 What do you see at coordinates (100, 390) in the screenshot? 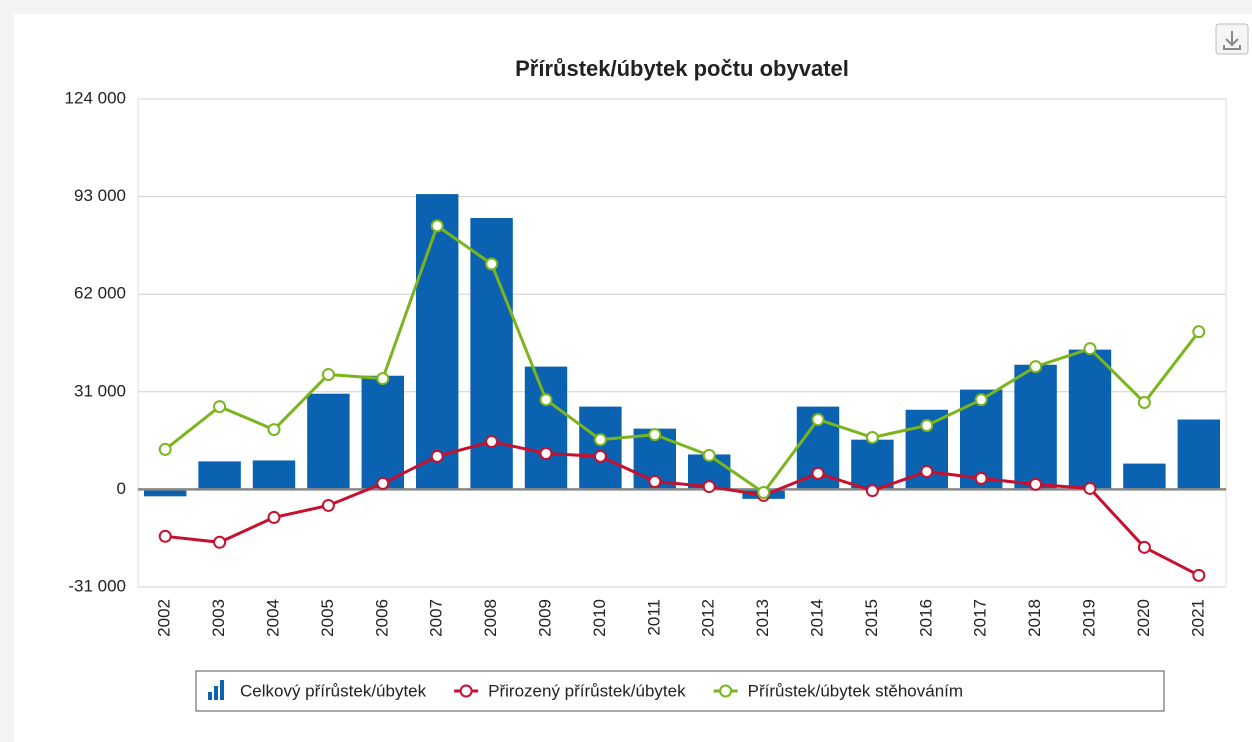
I see `y-tick-label: 31 000` at bounding box center [100, 390].